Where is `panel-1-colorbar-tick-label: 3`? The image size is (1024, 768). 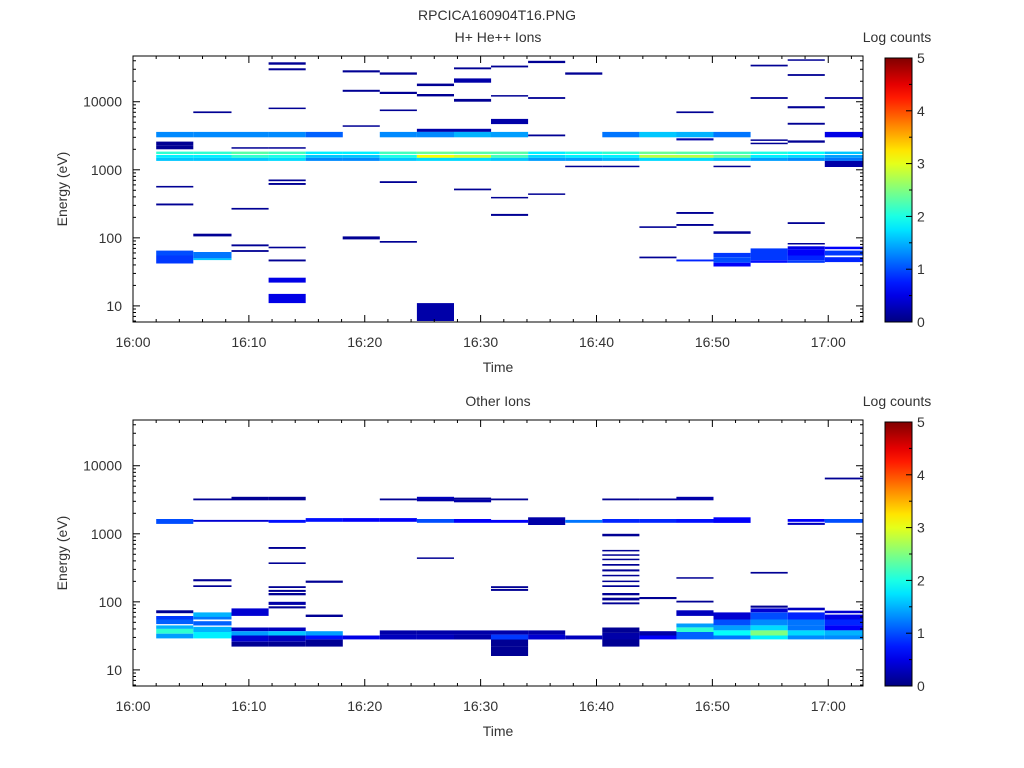 panel-1-colorbar-tick-label: 3 is located at coordinates (921, 164).